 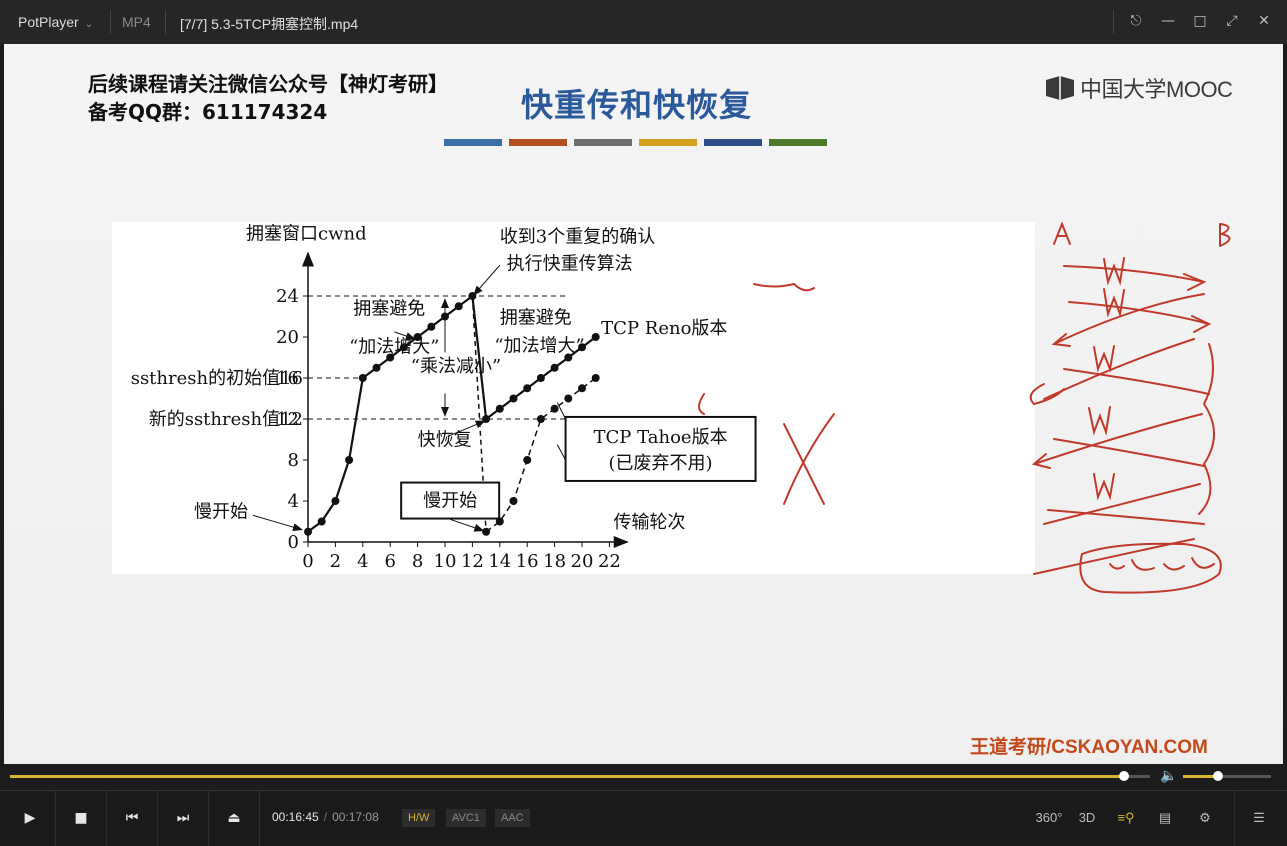 I want to click on tahoe-drop-line, so click(x=479, y=413).